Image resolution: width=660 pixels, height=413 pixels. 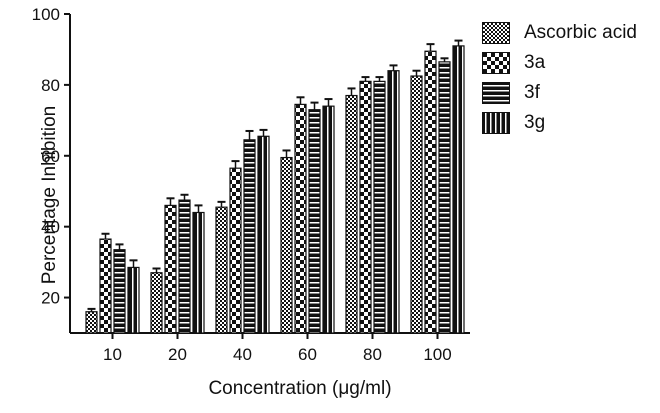 I want to click on legend-item: 3a, so click(x=559, y=63).